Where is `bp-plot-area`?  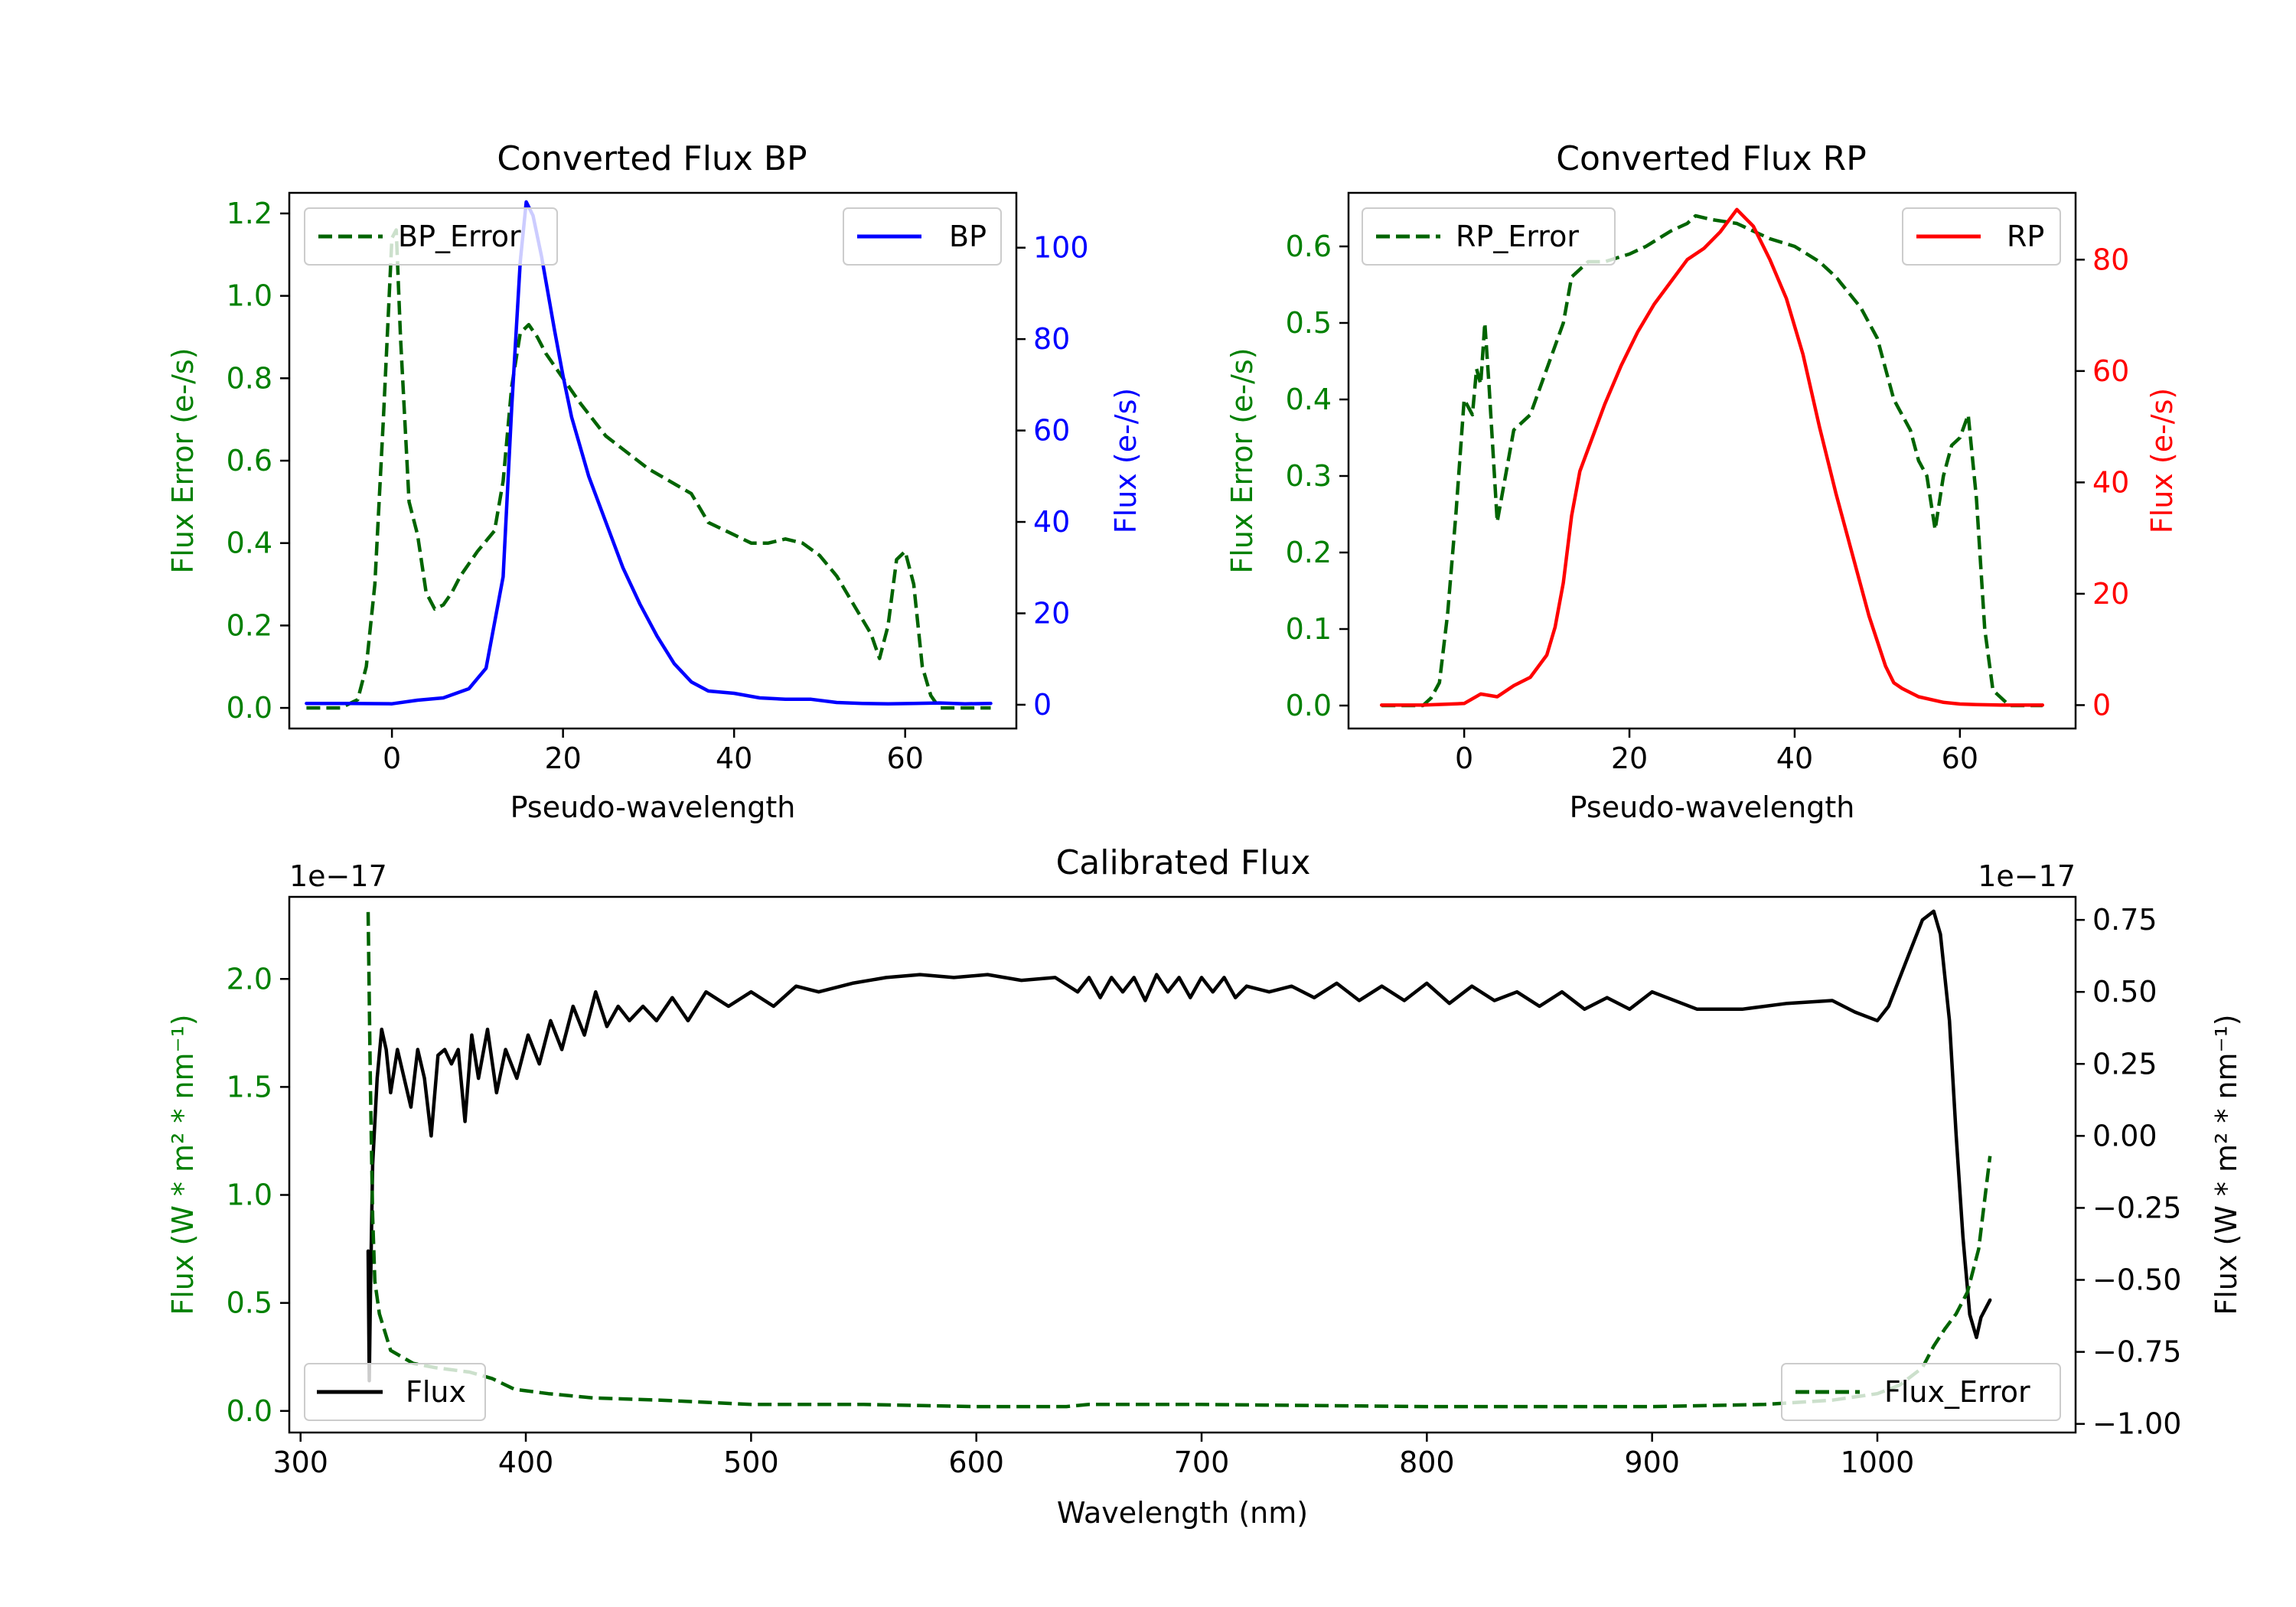 bp-plot-area is located at coordinates (649, 455).